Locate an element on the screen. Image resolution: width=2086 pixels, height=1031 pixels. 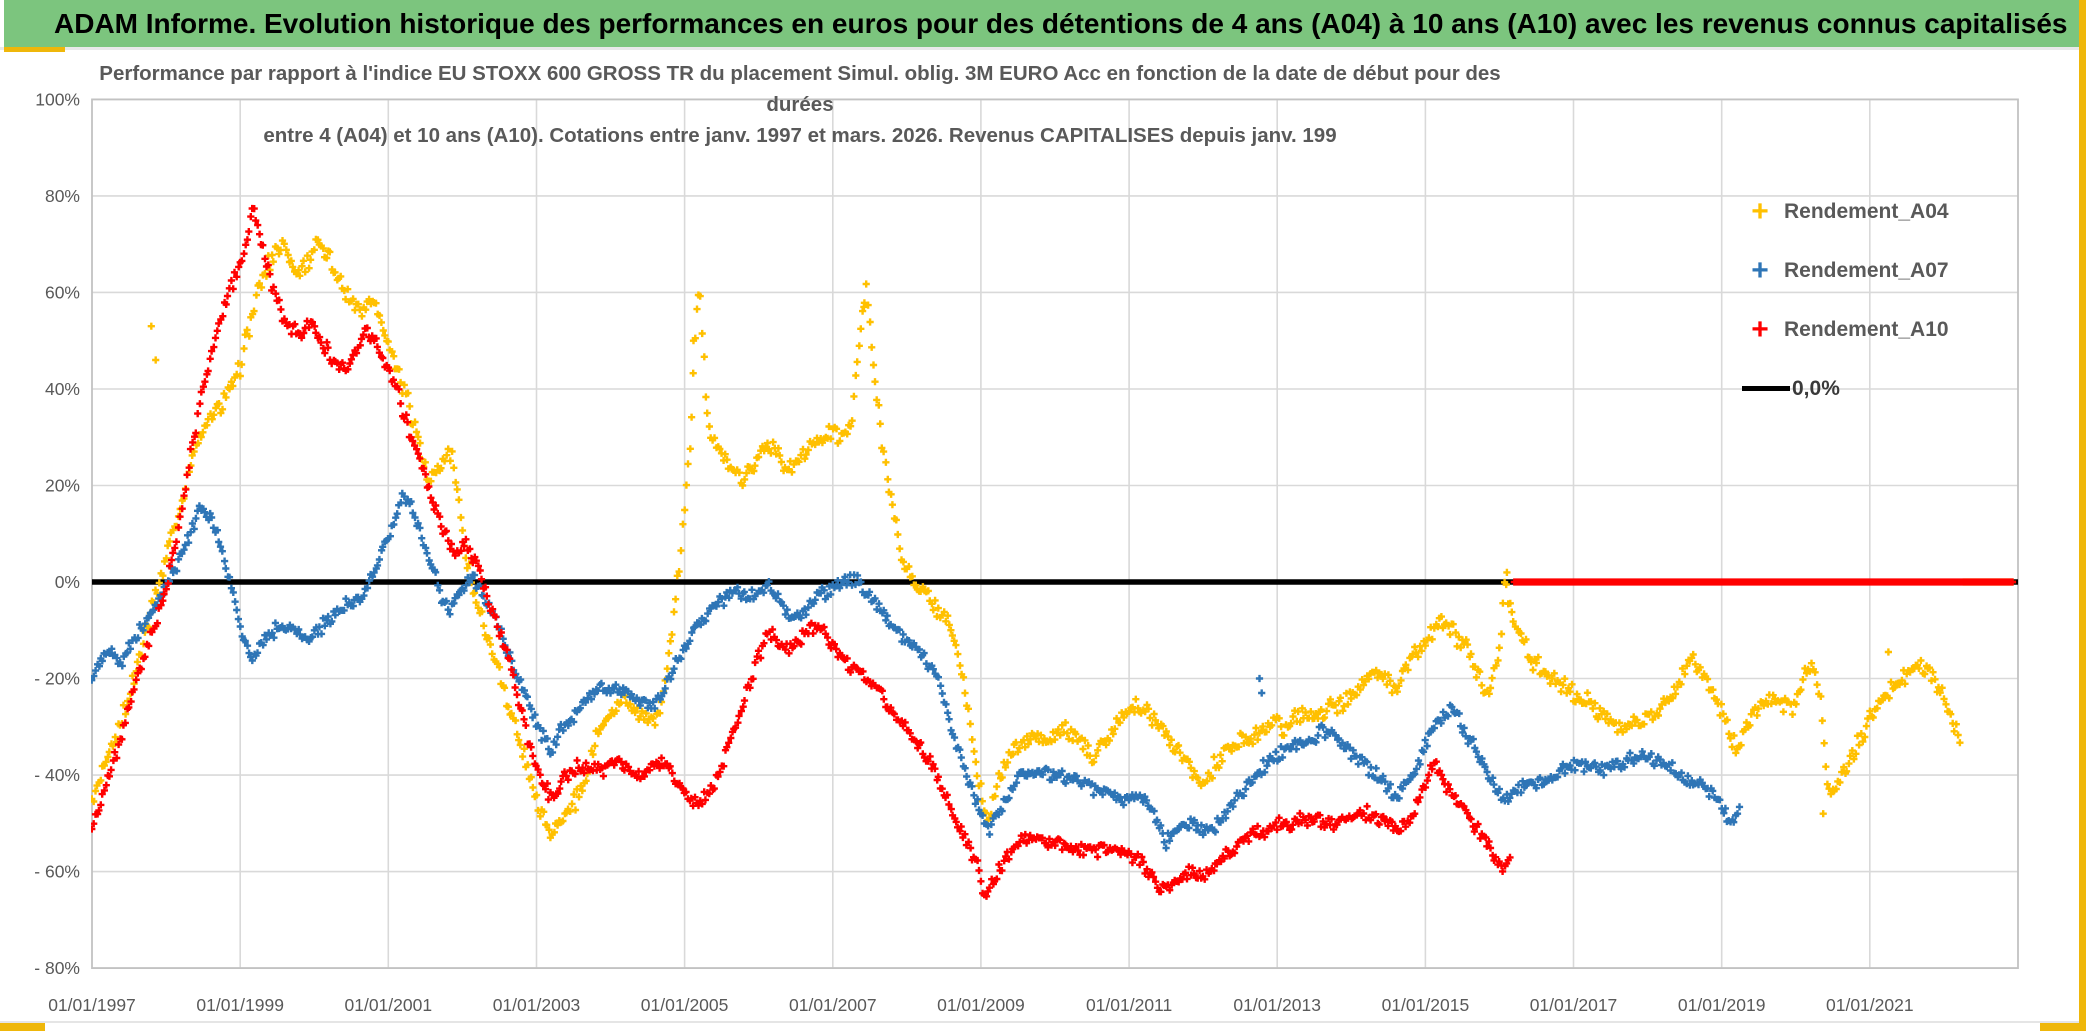
y-tick-label: - 80% is located at coordinates (57, 968).